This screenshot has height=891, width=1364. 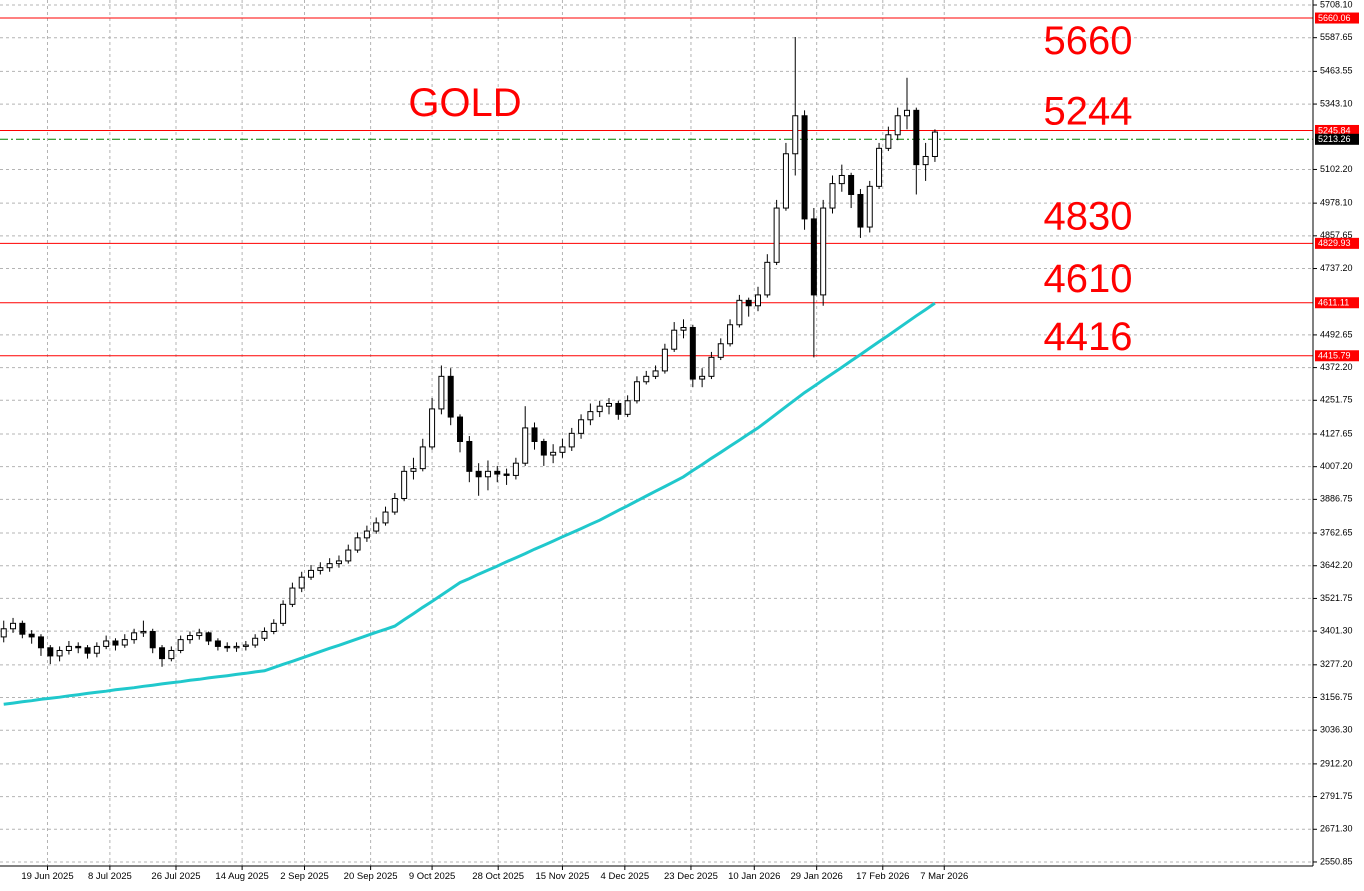 I want to click on current-price-box, so click(x=1337, y=139).